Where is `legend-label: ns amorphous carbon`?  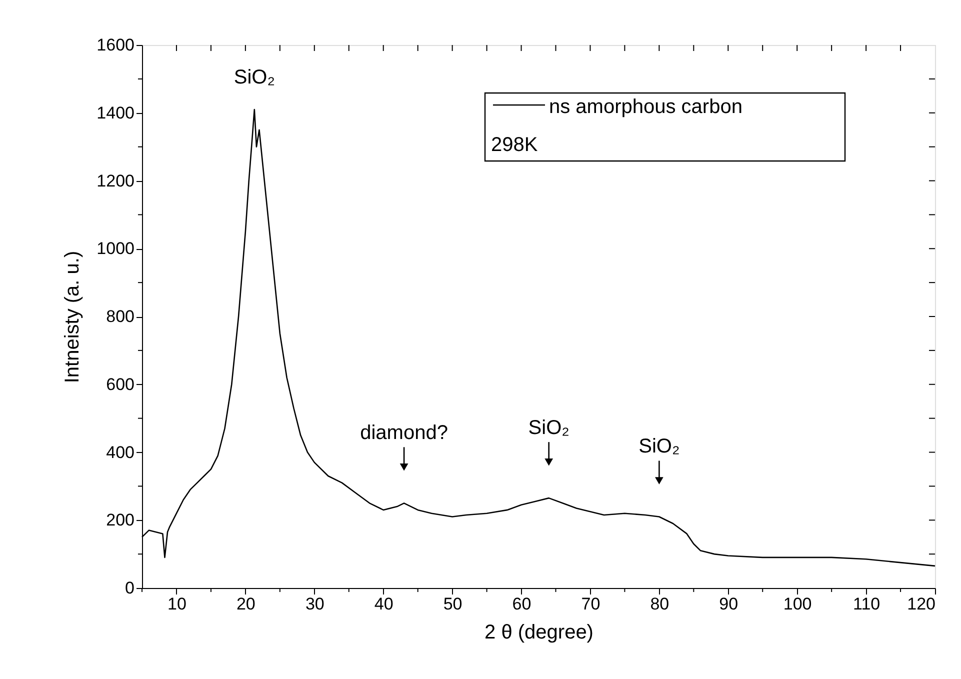
legend-label: ns amorphous carbon is located at coordinates (645, 107).